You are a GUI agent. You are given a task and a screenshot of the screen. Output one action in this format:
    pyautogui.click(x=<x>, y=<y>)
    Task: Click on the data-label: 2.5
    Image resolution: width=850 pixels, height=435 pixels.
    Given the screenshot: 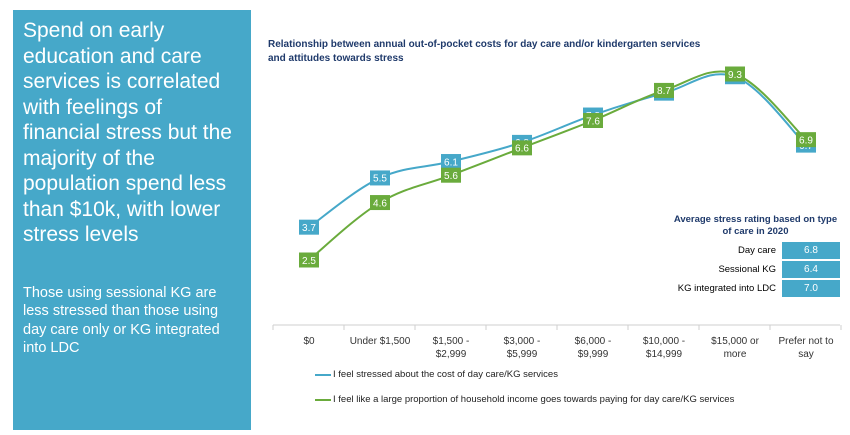 What is the action you would take?
    pyautogui.click(x=309, y=261)
    